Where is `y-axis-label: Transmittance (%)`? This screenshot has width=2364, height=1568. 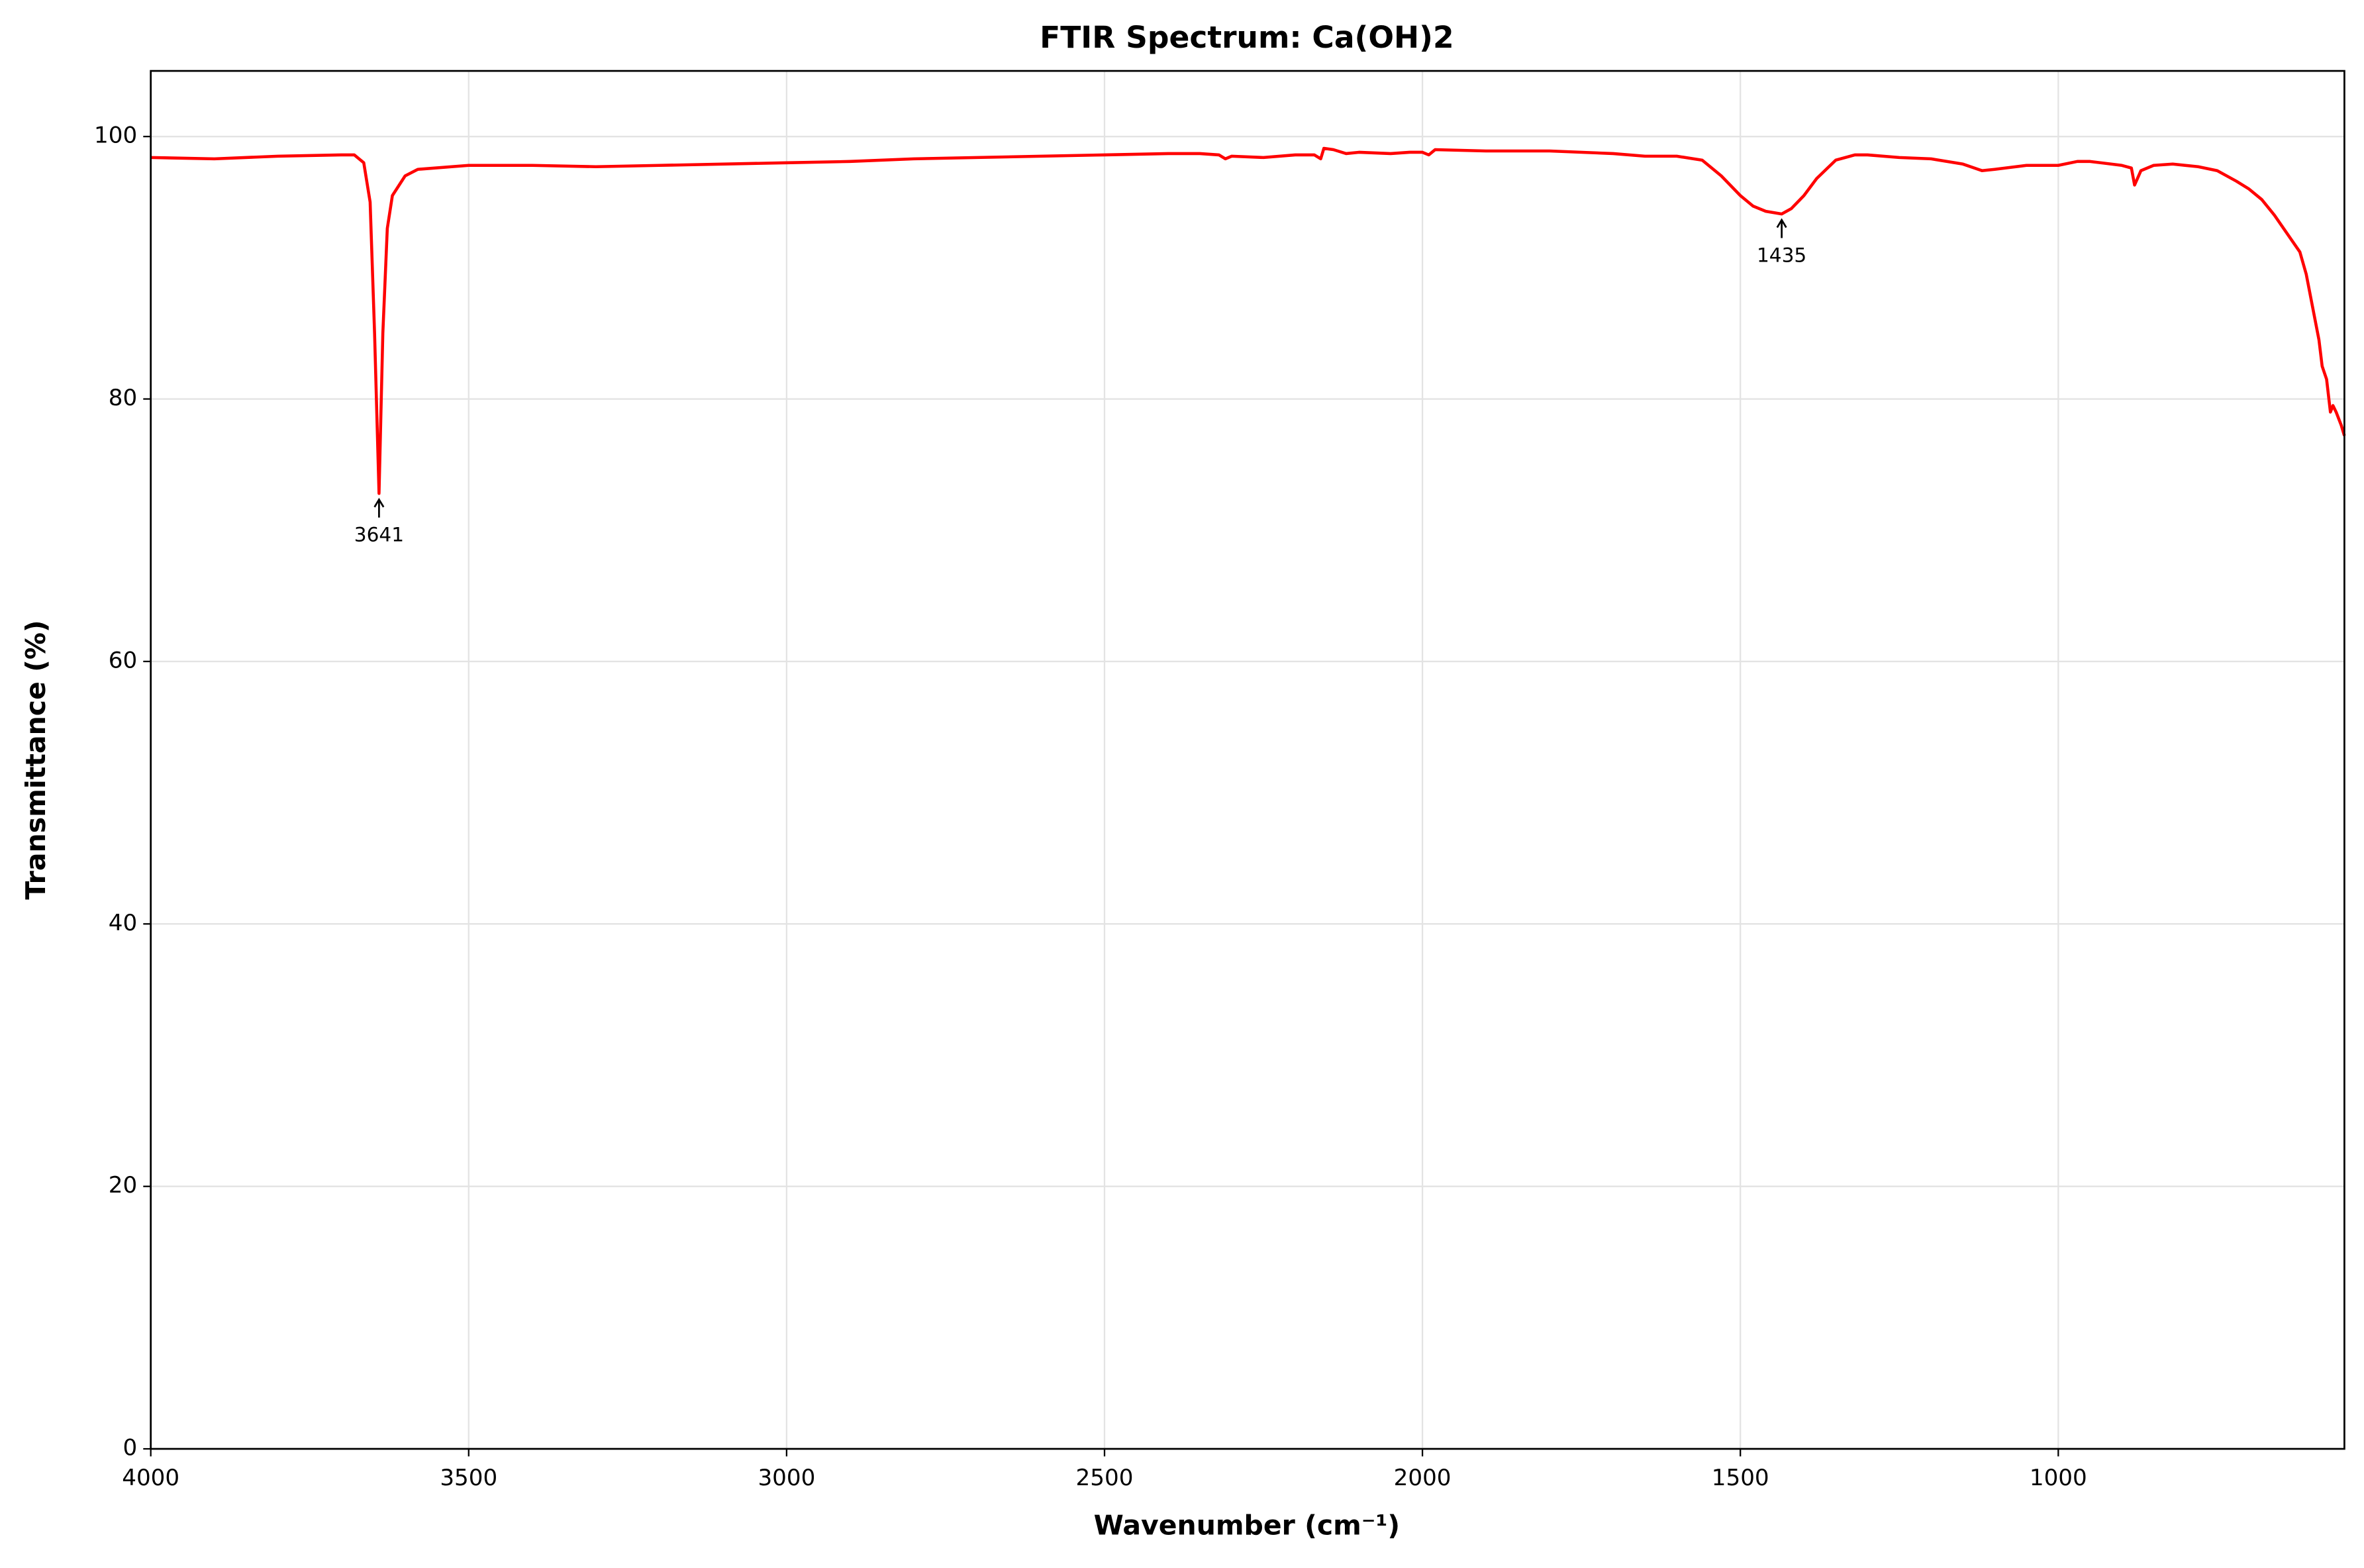 y-axis-label: Transmittance (%) is located at coordinates (36, 759).